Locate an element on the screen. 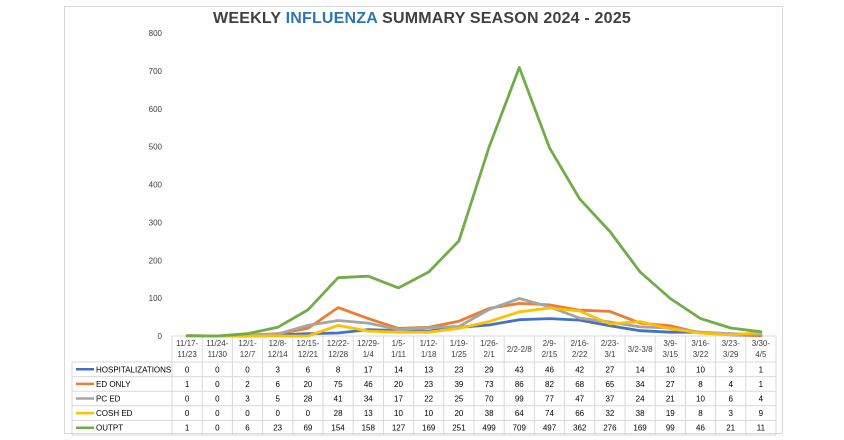  x-tick-label: 12/28 is located at coordinates (338, 354).